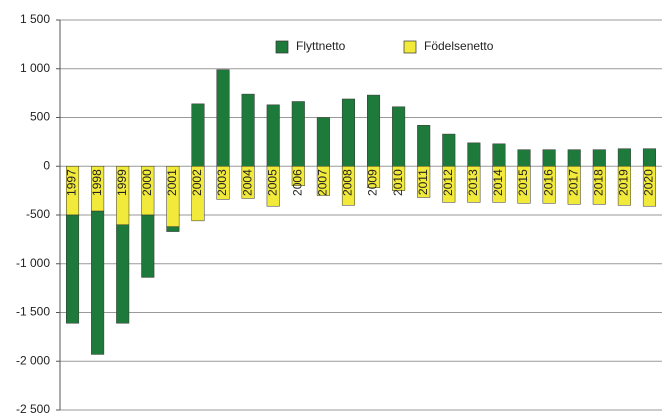 Image resolution: width=664 pixels, height=418 pixels. I want to click on x-tick-label: 1999, so click(122, 182).